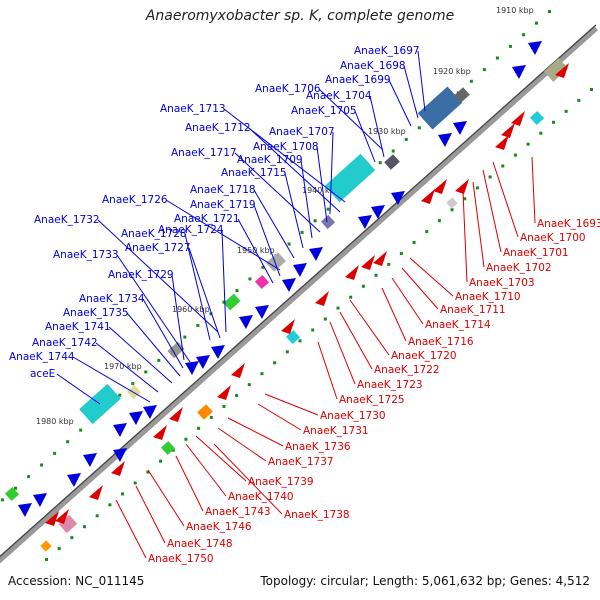  Describe the element at coordinates (387, 51) in the screenshot. I see `forward-gene-label: AnaeK_1697` at that location.